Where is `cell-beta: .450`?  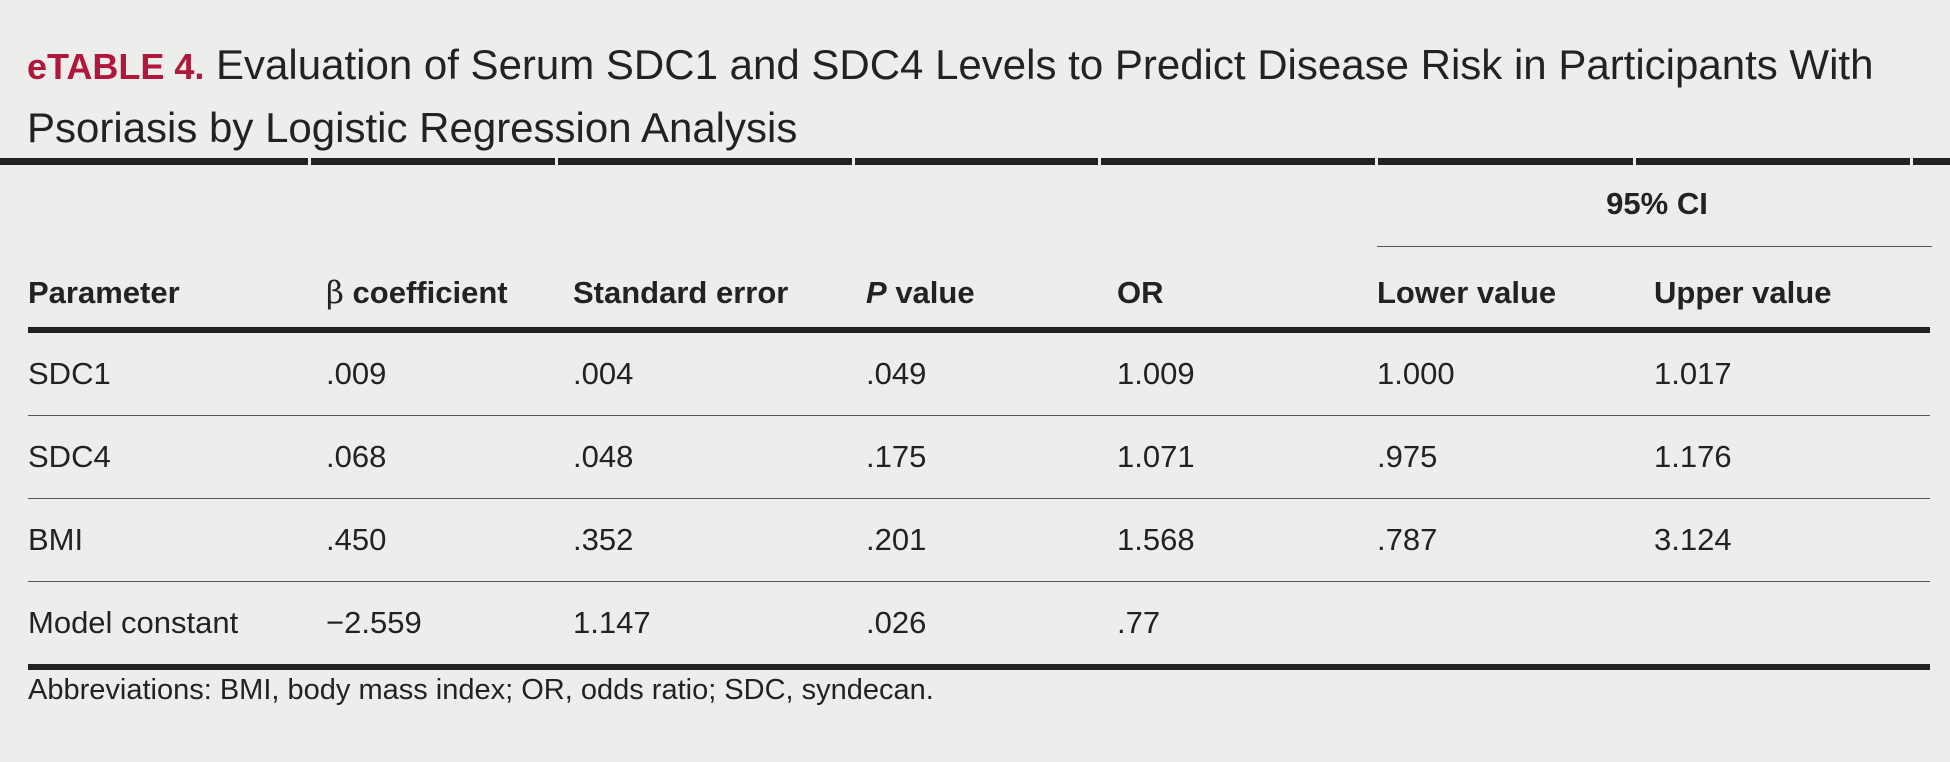
cell-beta: .450 is located at coordinates (449, 540).